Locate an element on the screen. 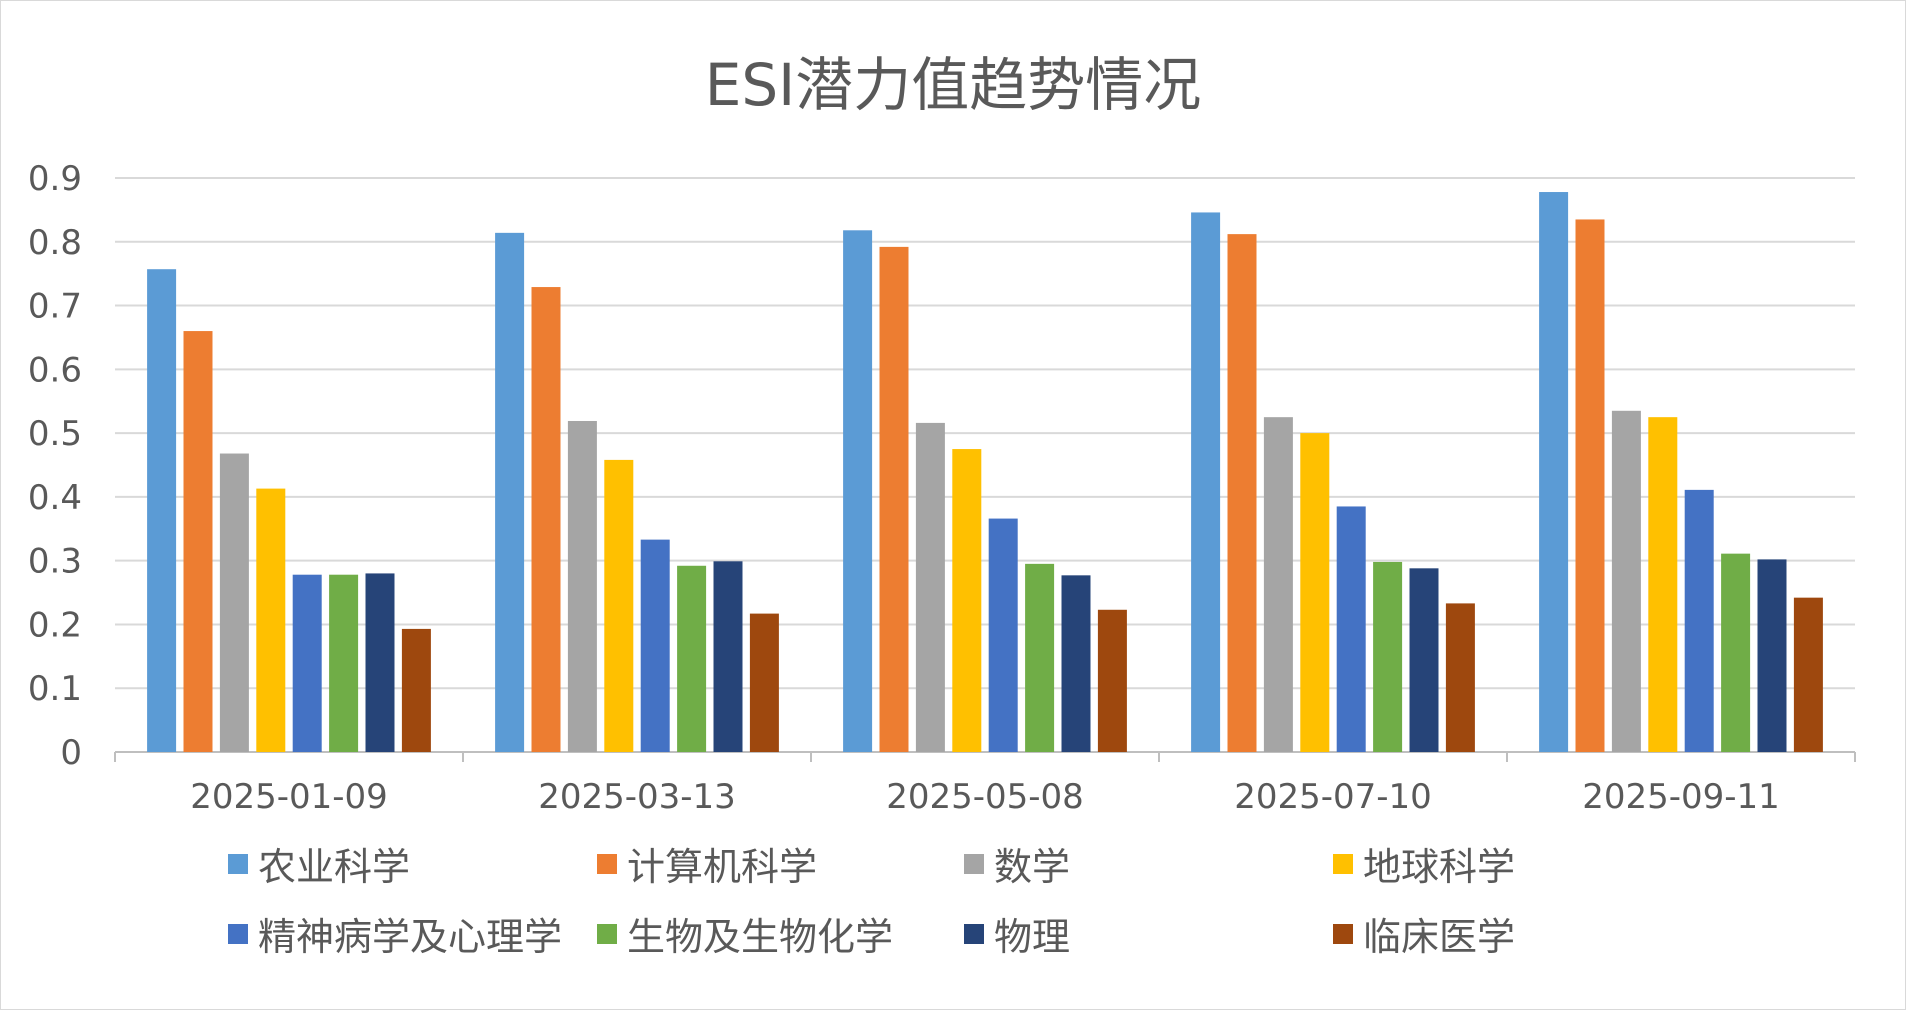 Image resolution: width=1906 pixels, height=1010 pixels. y-tick-label: 0.3 is located at coordinates (55, 562).